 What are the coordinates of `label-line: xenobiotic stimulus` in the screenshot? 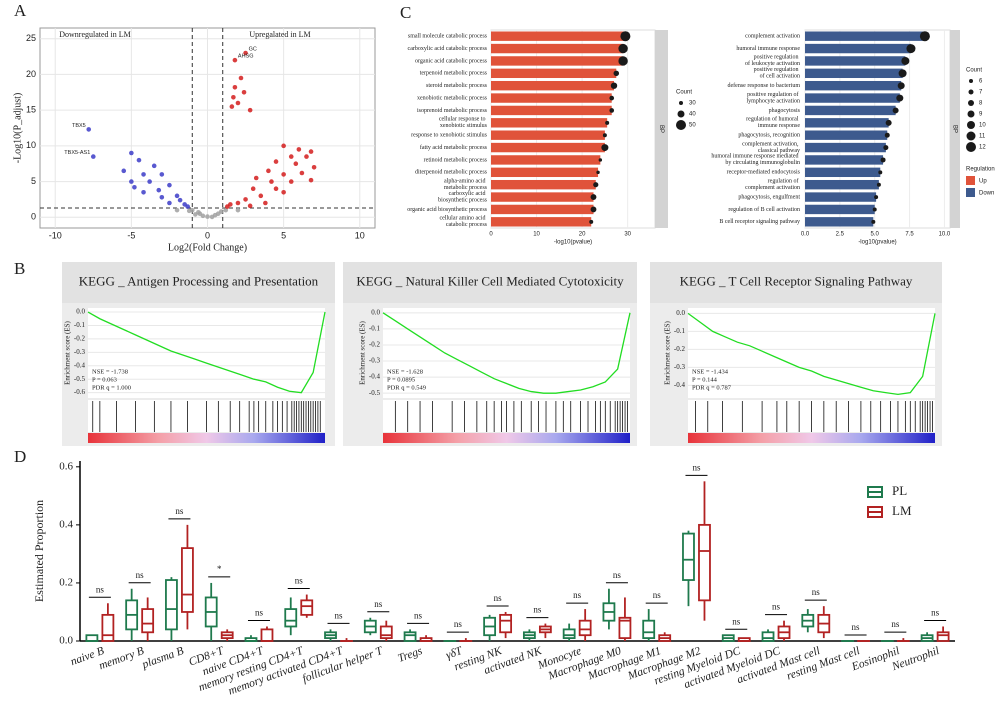 It's located at (464, 126).